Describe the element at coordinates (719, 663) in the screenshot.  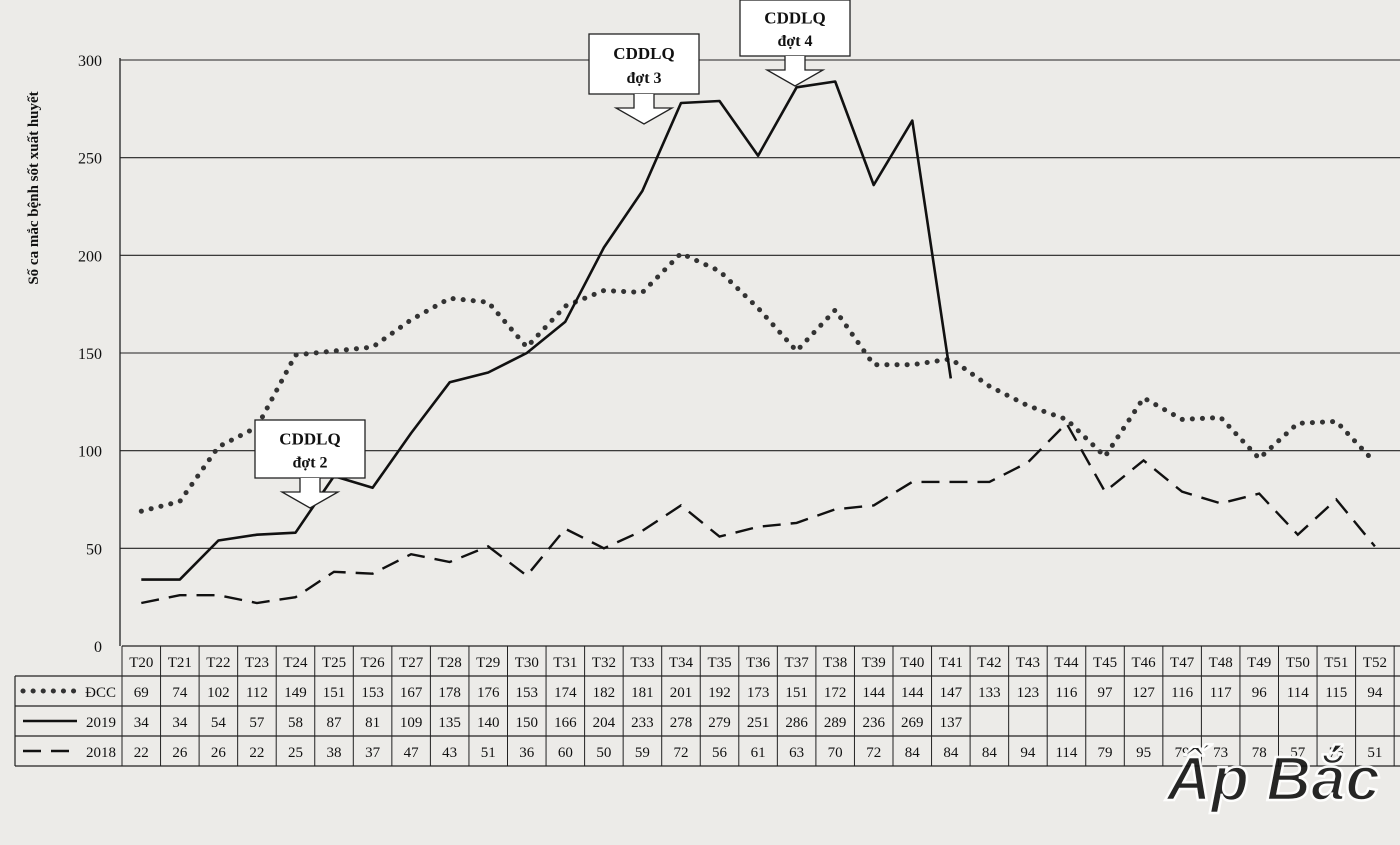
I see `x-tick-label: T35` at that location.